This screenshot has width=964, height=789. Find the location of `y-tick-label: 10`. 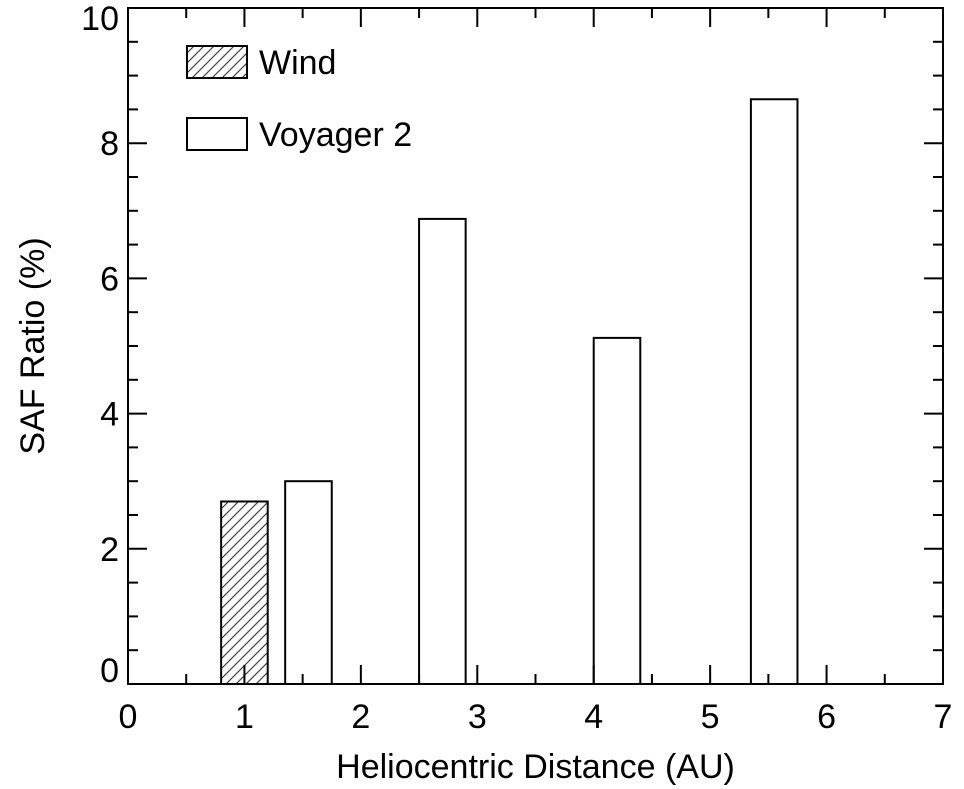

y-tick-label: 10 is located at coordinates (100, 19).